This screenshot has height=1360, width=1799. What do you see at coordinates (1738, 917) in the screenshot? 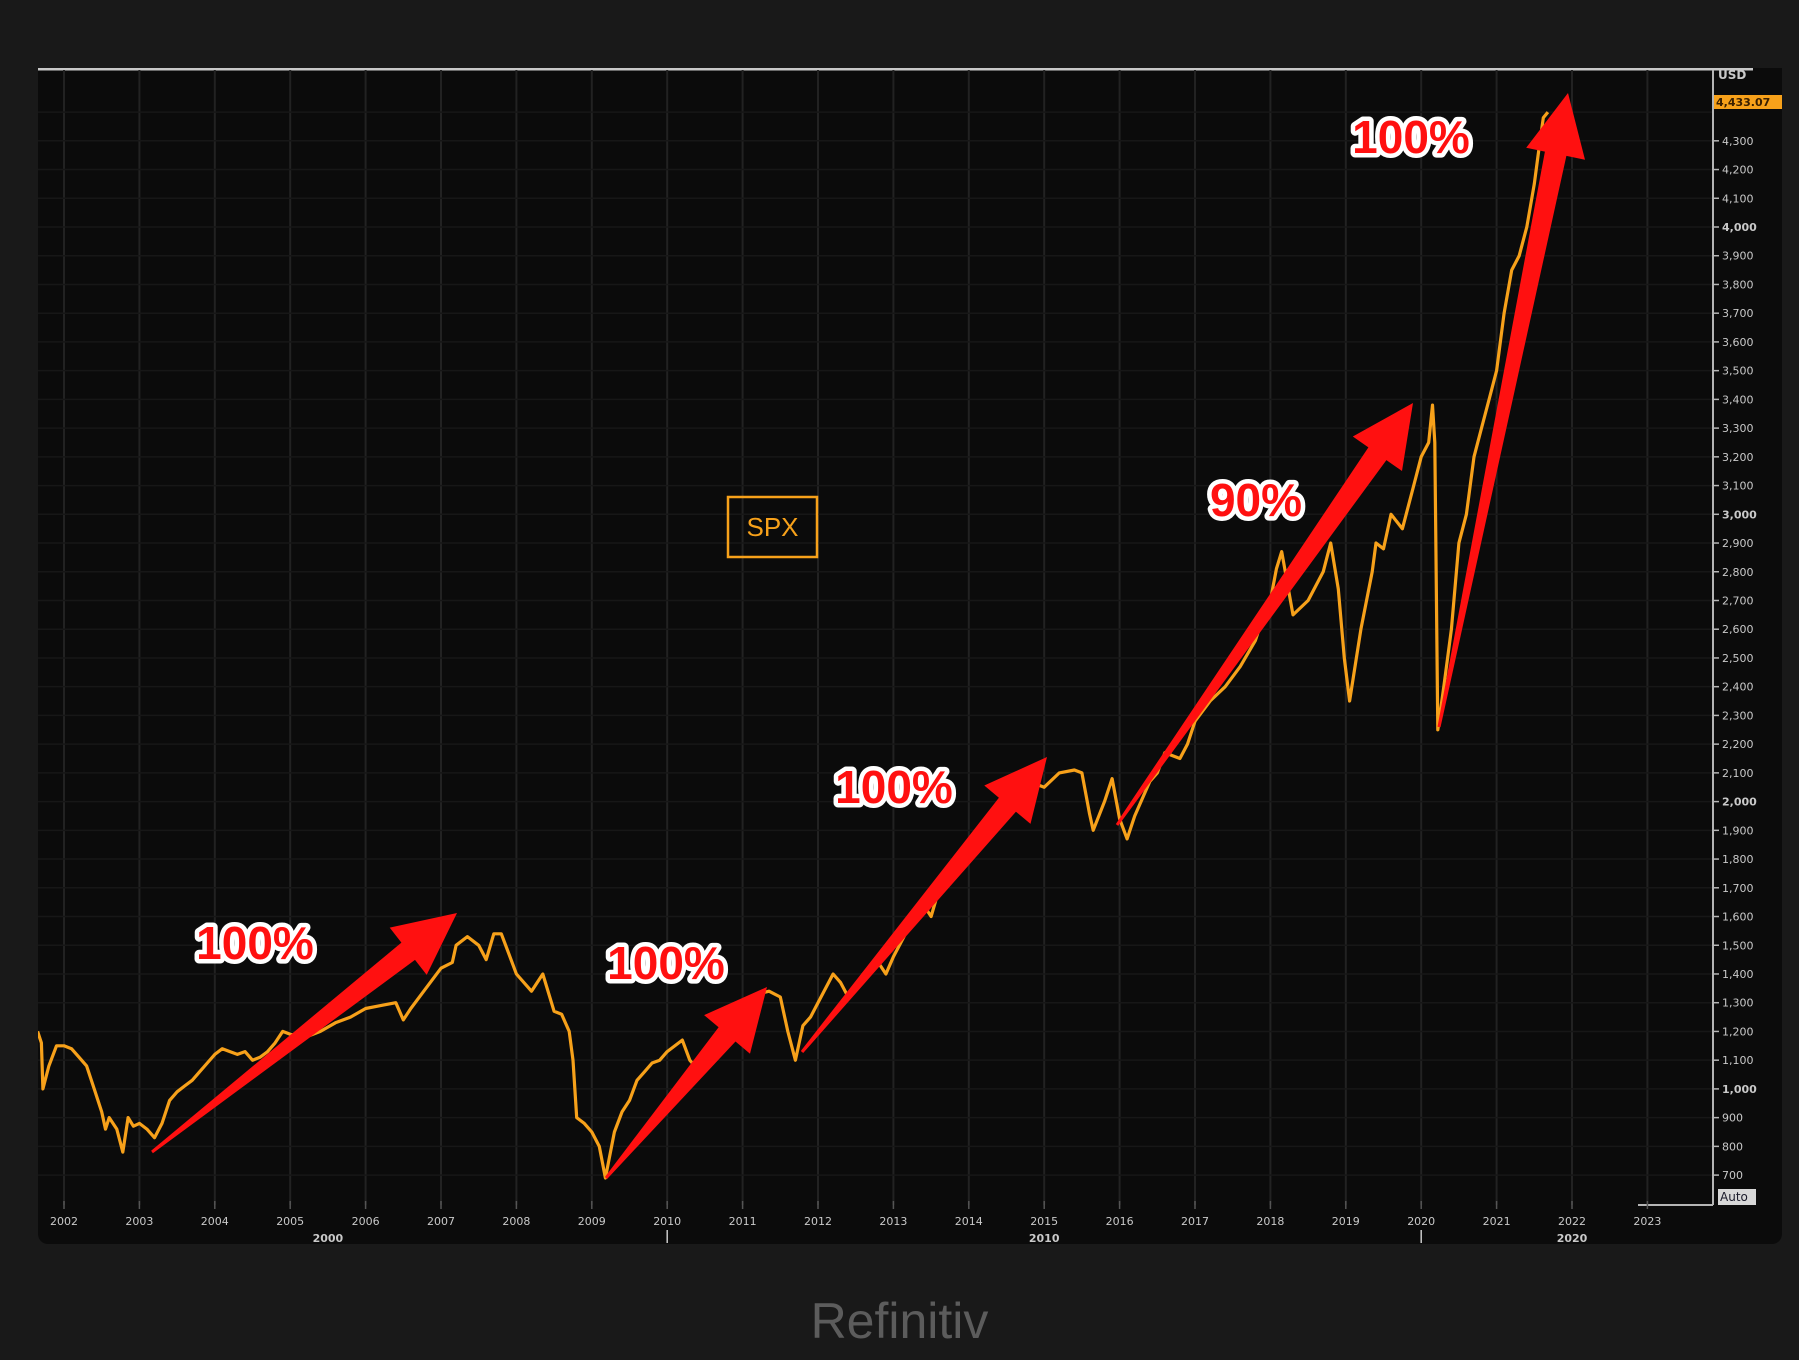
I see `y-tick-label: 1,600` at bounding box center [1738, 917].